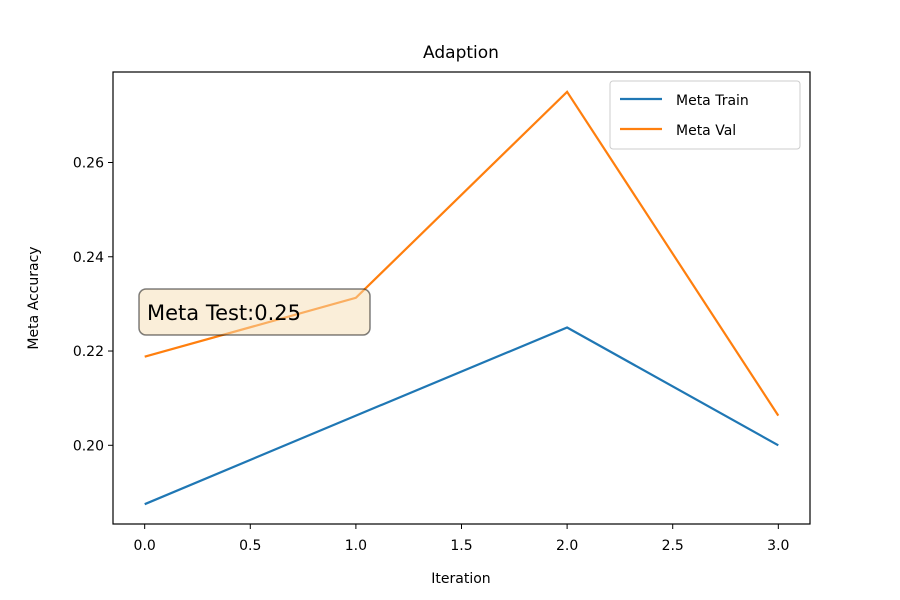  What do you see at coordinates (88, 258) in the screenshot?
I see `y-tick-label: 0.24` at bounding box center [88, 258].